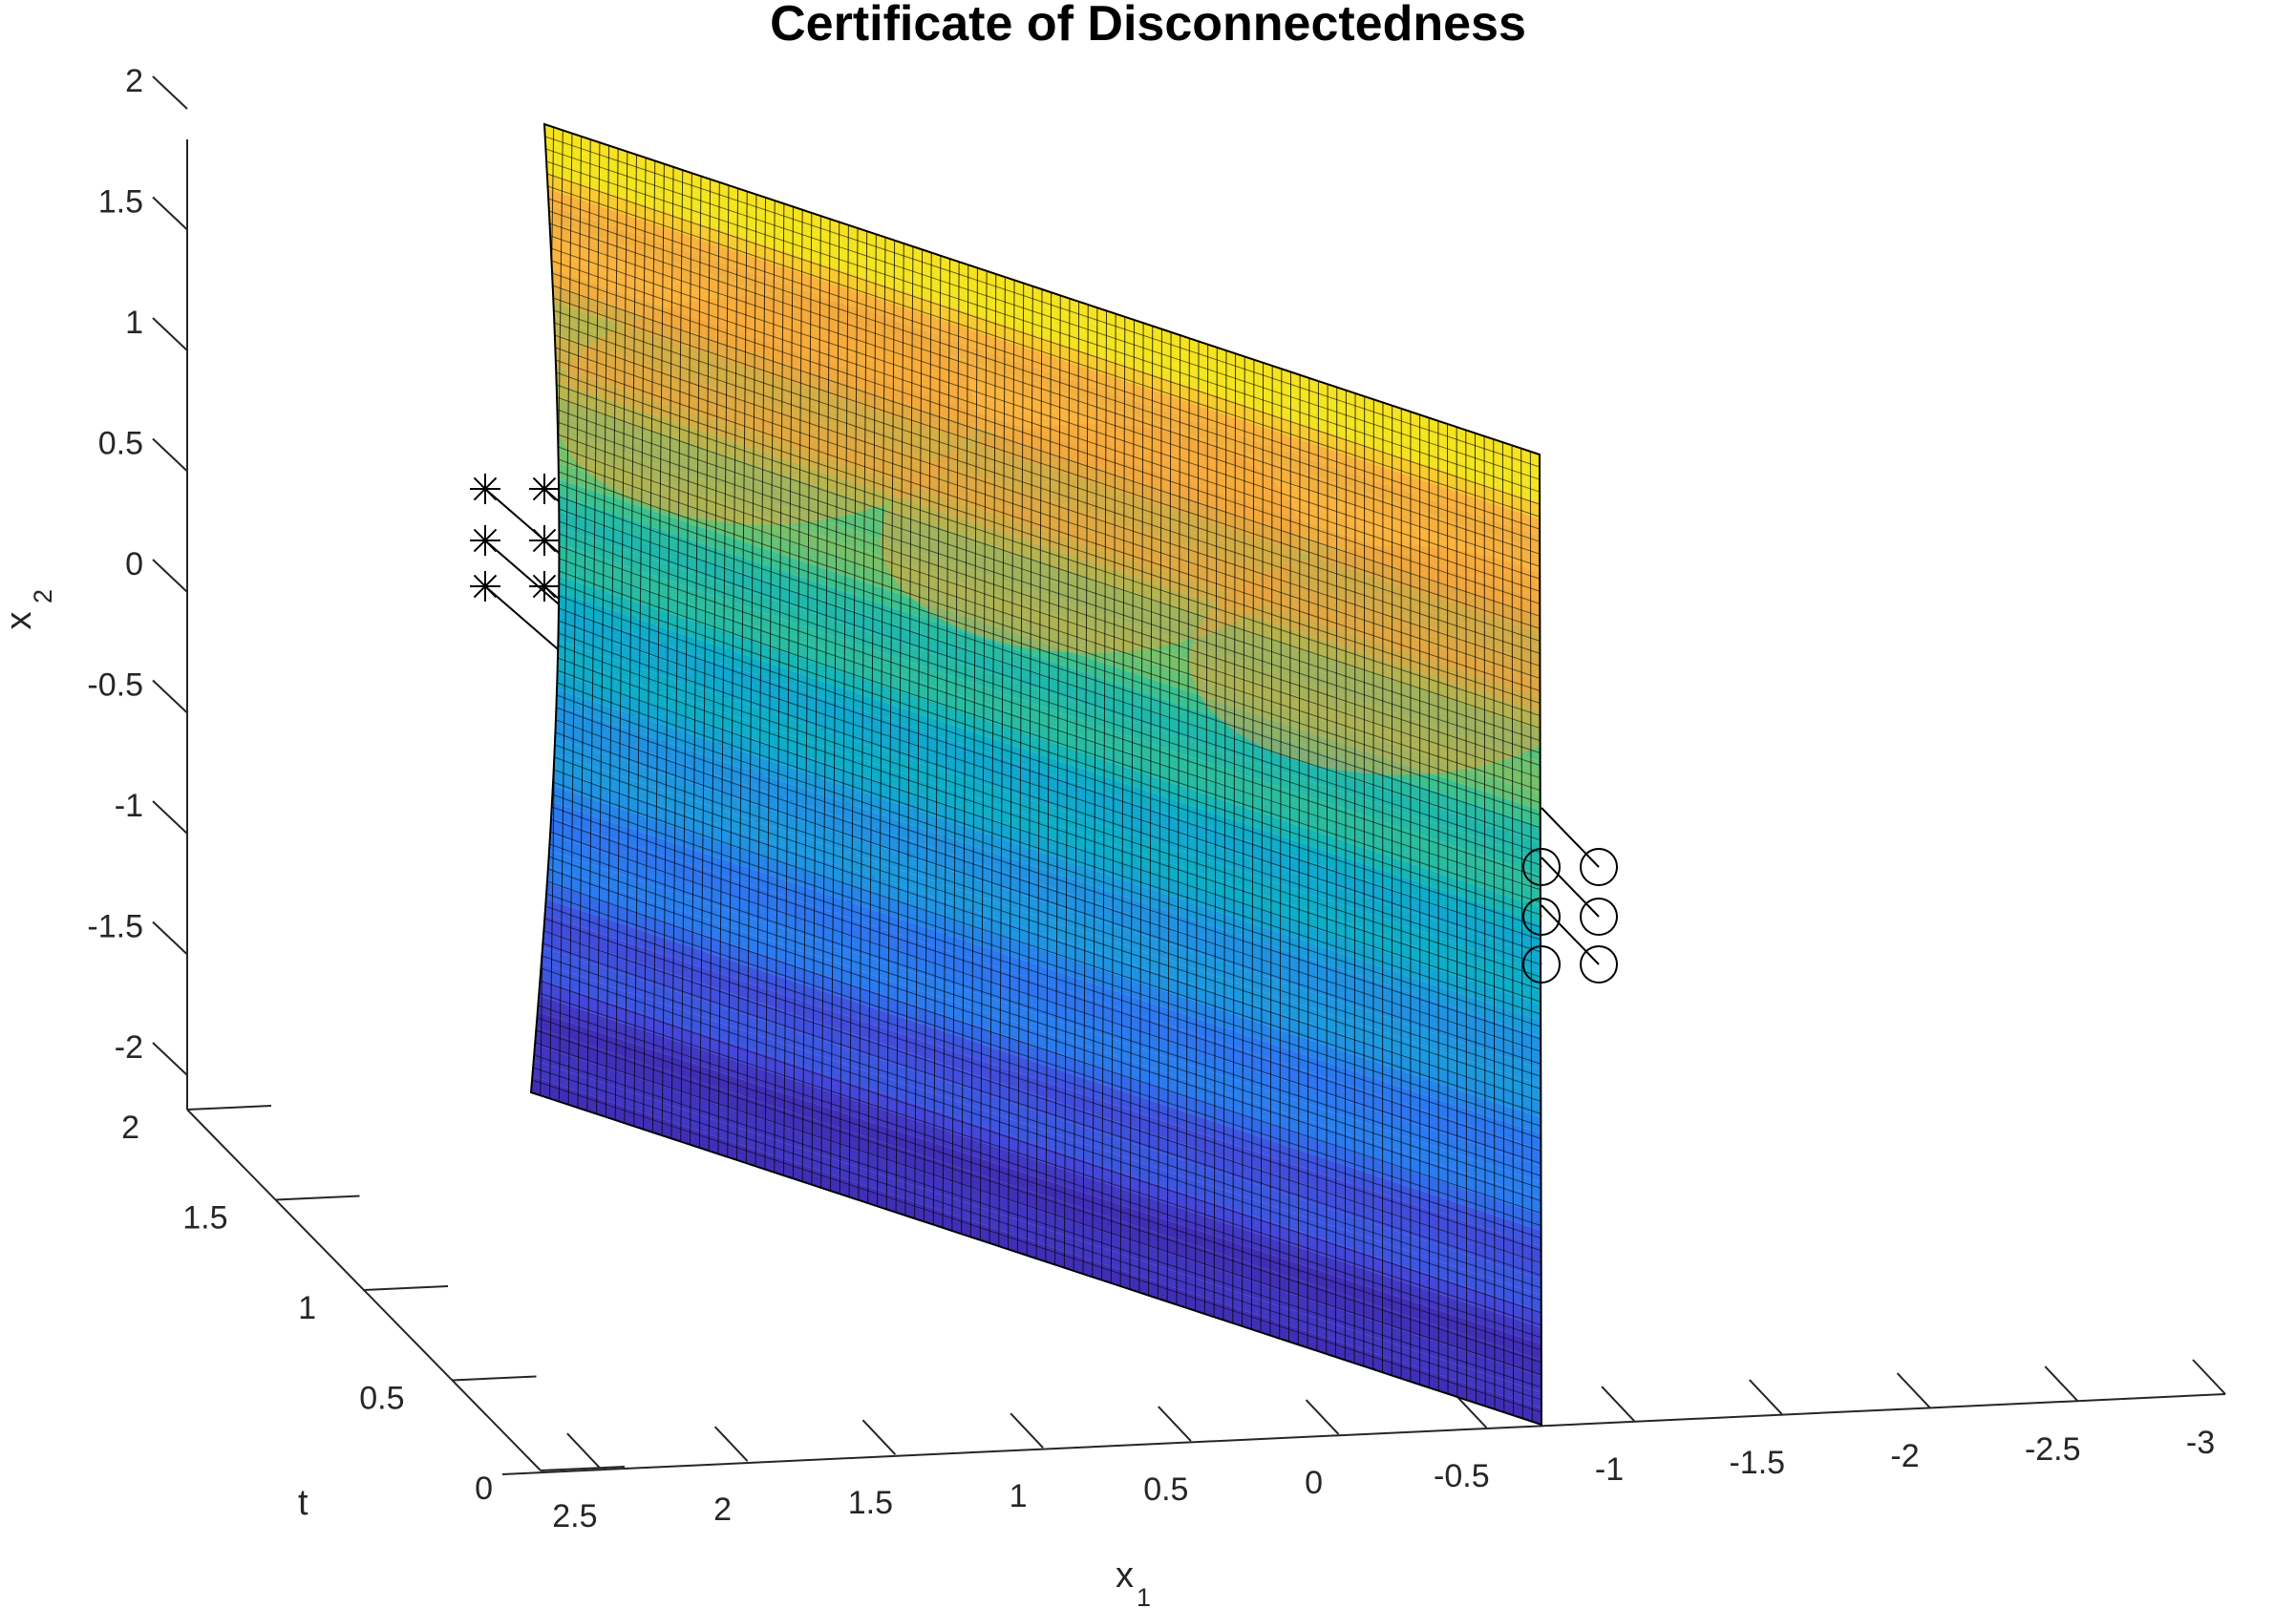 This screenshot has height=1608, width=2296. Describe the element at coordinates (870, 1503) in the screenshot. I see `x1-tick-label: 1.5` at that location.